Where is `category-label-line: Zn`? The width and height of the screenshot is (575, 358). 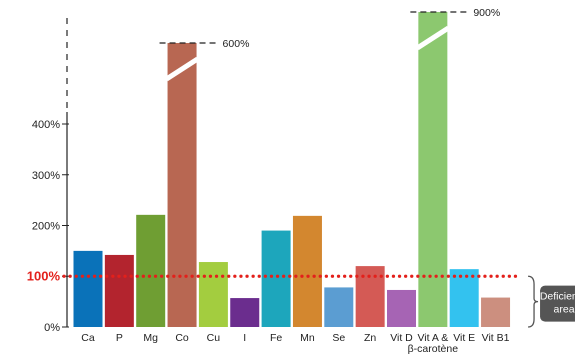 category-label-line: Zn is located at coordinates (370, 338).